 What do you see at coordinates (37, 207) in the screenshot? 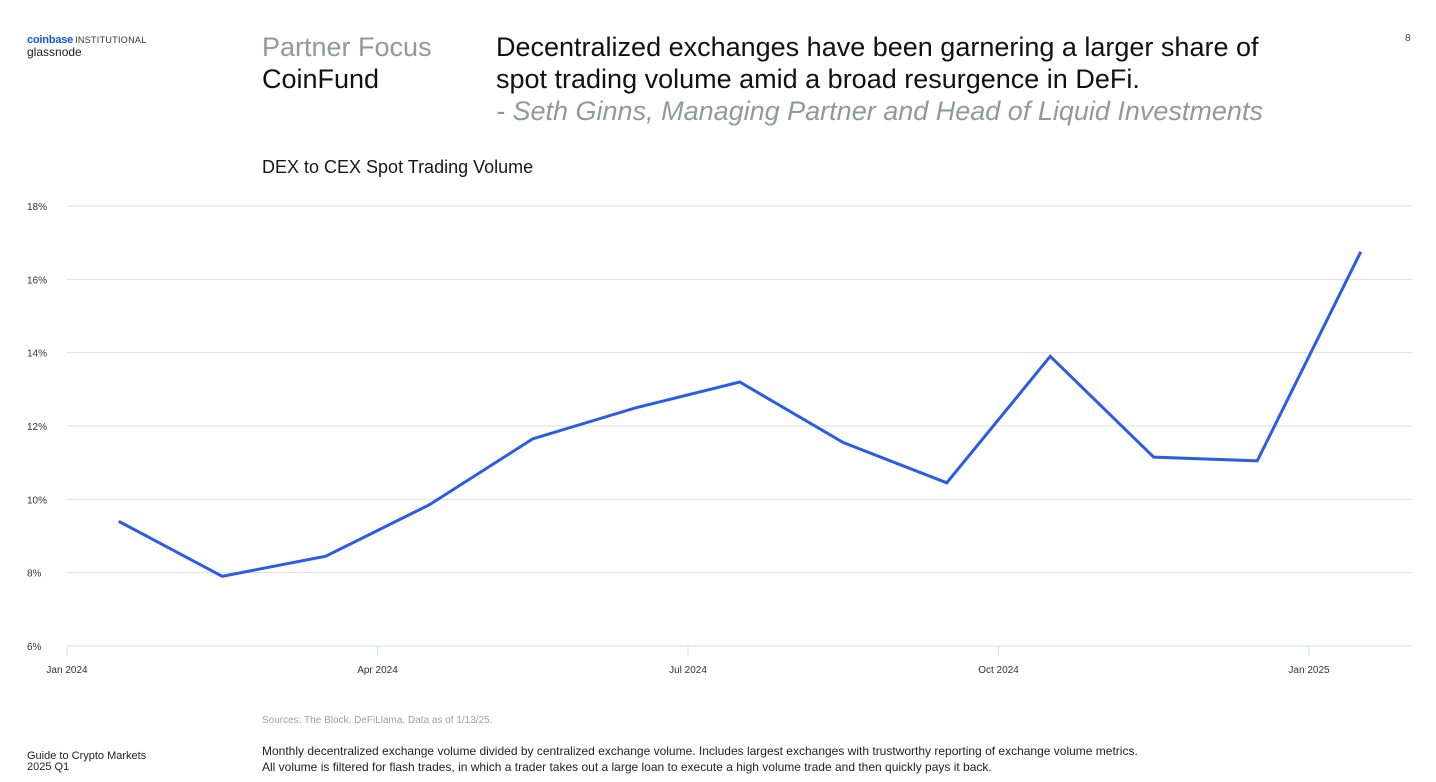
I see `y-tick-label: 18%` at bounding box center [37, 207].